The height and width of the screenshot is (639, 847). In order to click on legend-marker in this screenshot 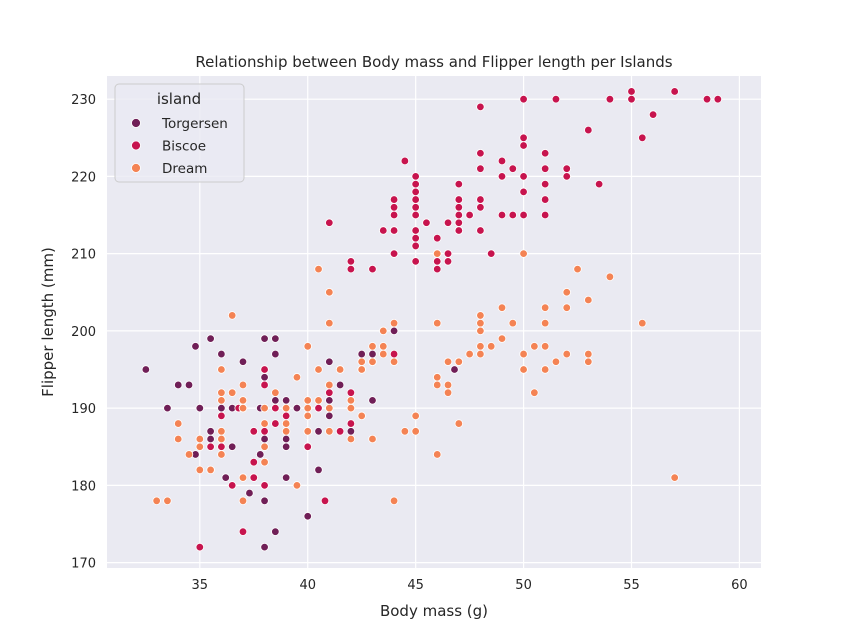, I will do `click(136, 145)`.